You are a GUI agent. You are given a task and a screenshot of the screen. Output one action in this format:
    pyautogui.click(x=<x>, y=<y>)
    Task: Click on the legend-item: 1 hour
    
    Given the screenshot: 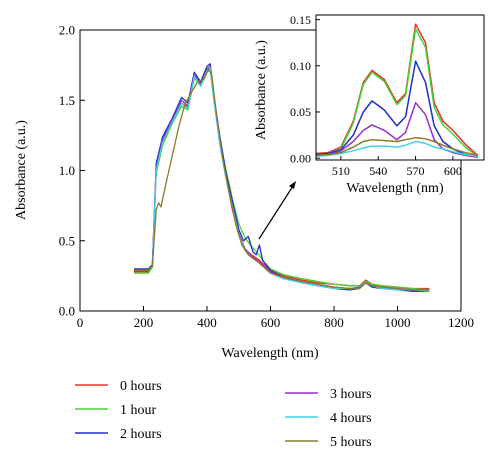 What is the action you would take?
    pyautogui.click(x=116, y=410)
    